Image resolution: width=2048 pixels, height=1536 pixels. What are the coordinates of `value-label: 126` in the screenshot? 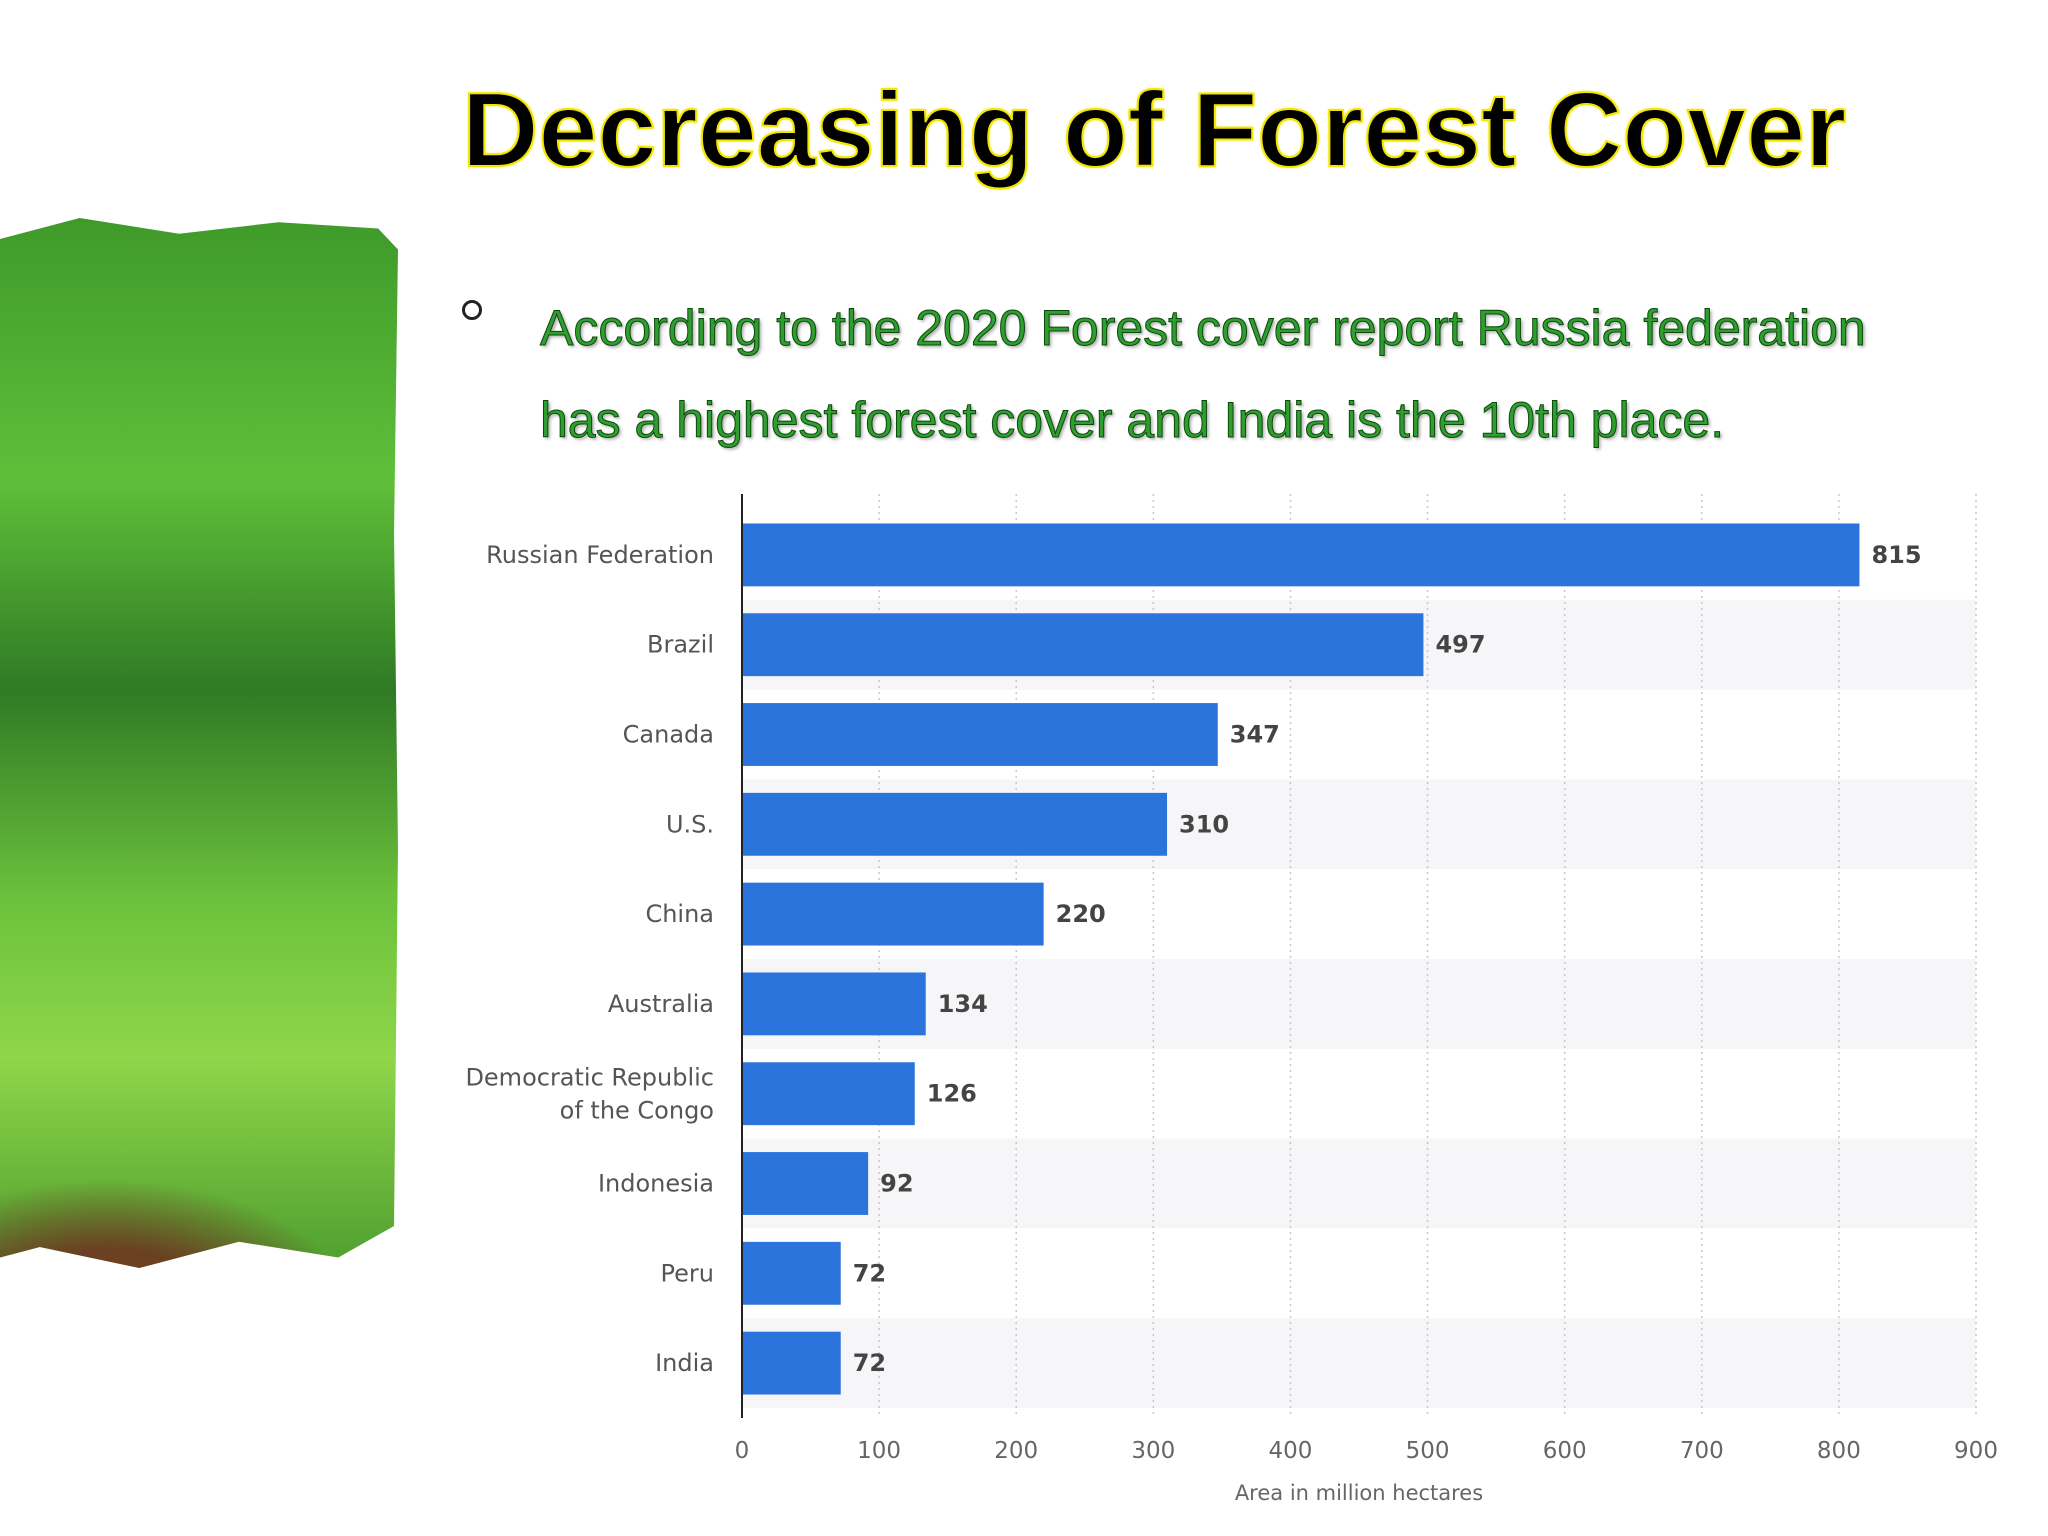 It's located at (952, 1094).